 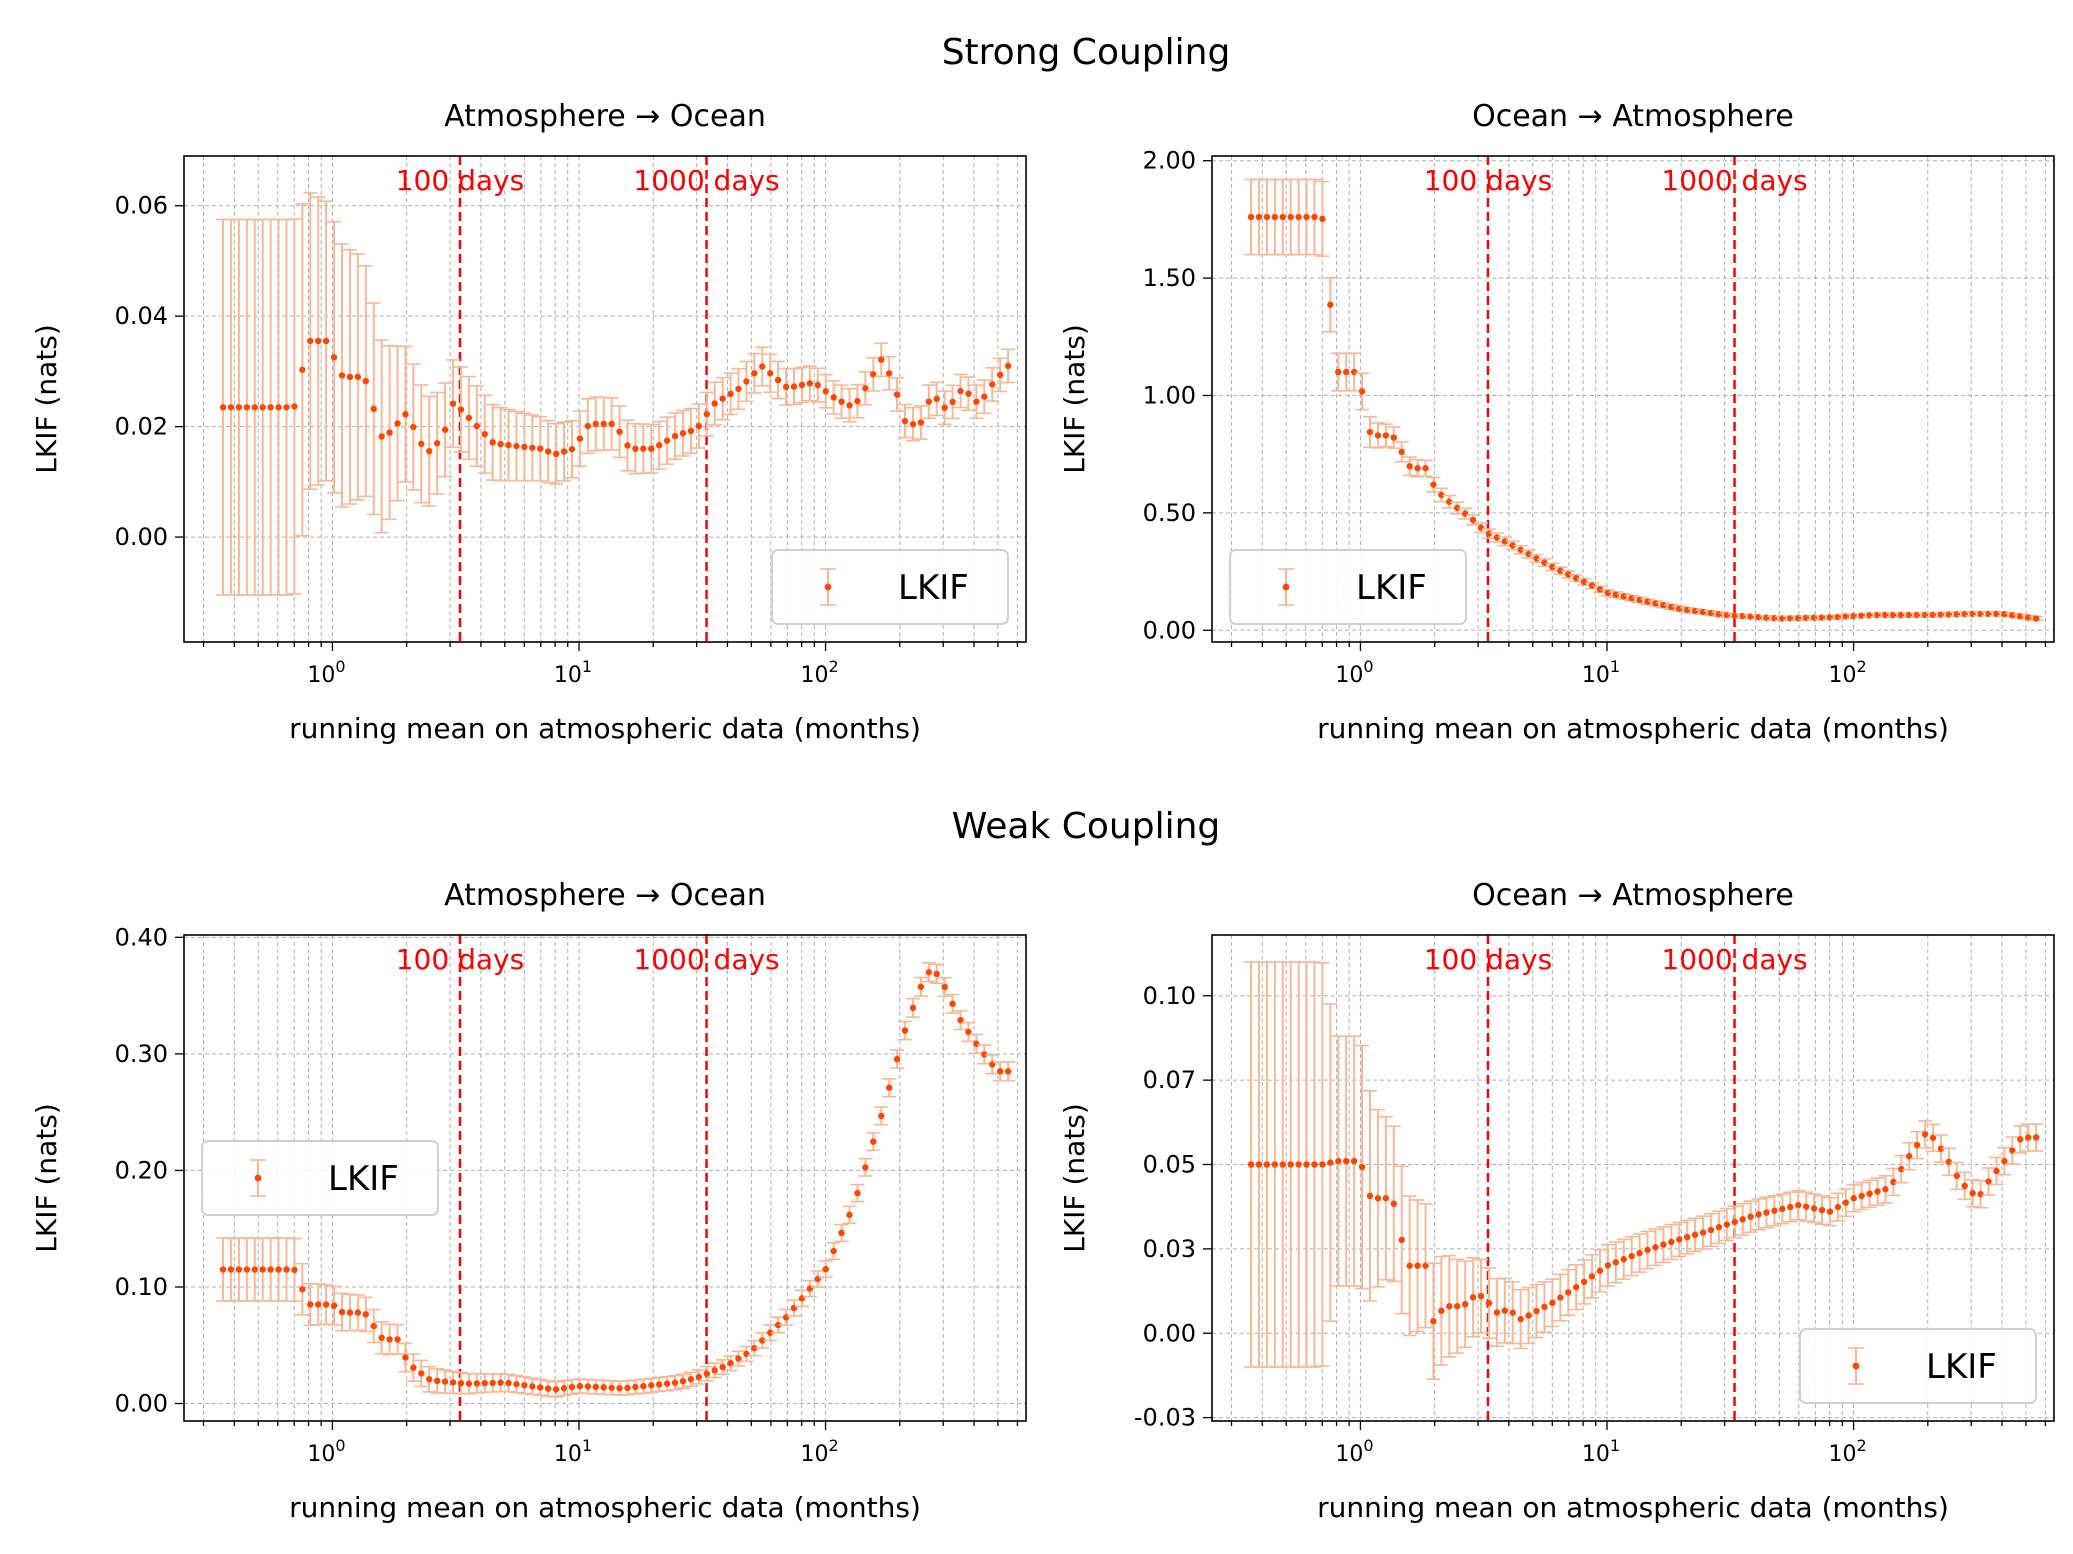 What do you see at coordinates (573, 672) in the screenshot?
I see `x-tick-label: 10¹` at bounding box center [573, 672].